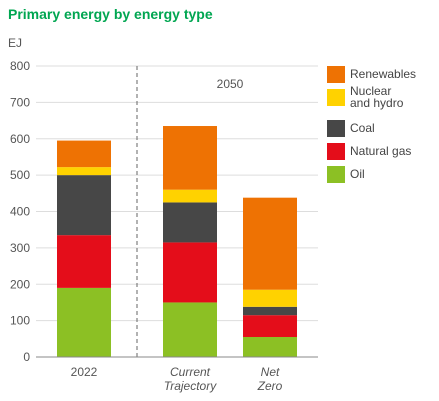 Image resolution: width=439 pixels, height=401 pixels. What do you see at coordinates (20, 139) in the screenshot?
I see `y-tick-label: 600` at bounding box center [20, 139].